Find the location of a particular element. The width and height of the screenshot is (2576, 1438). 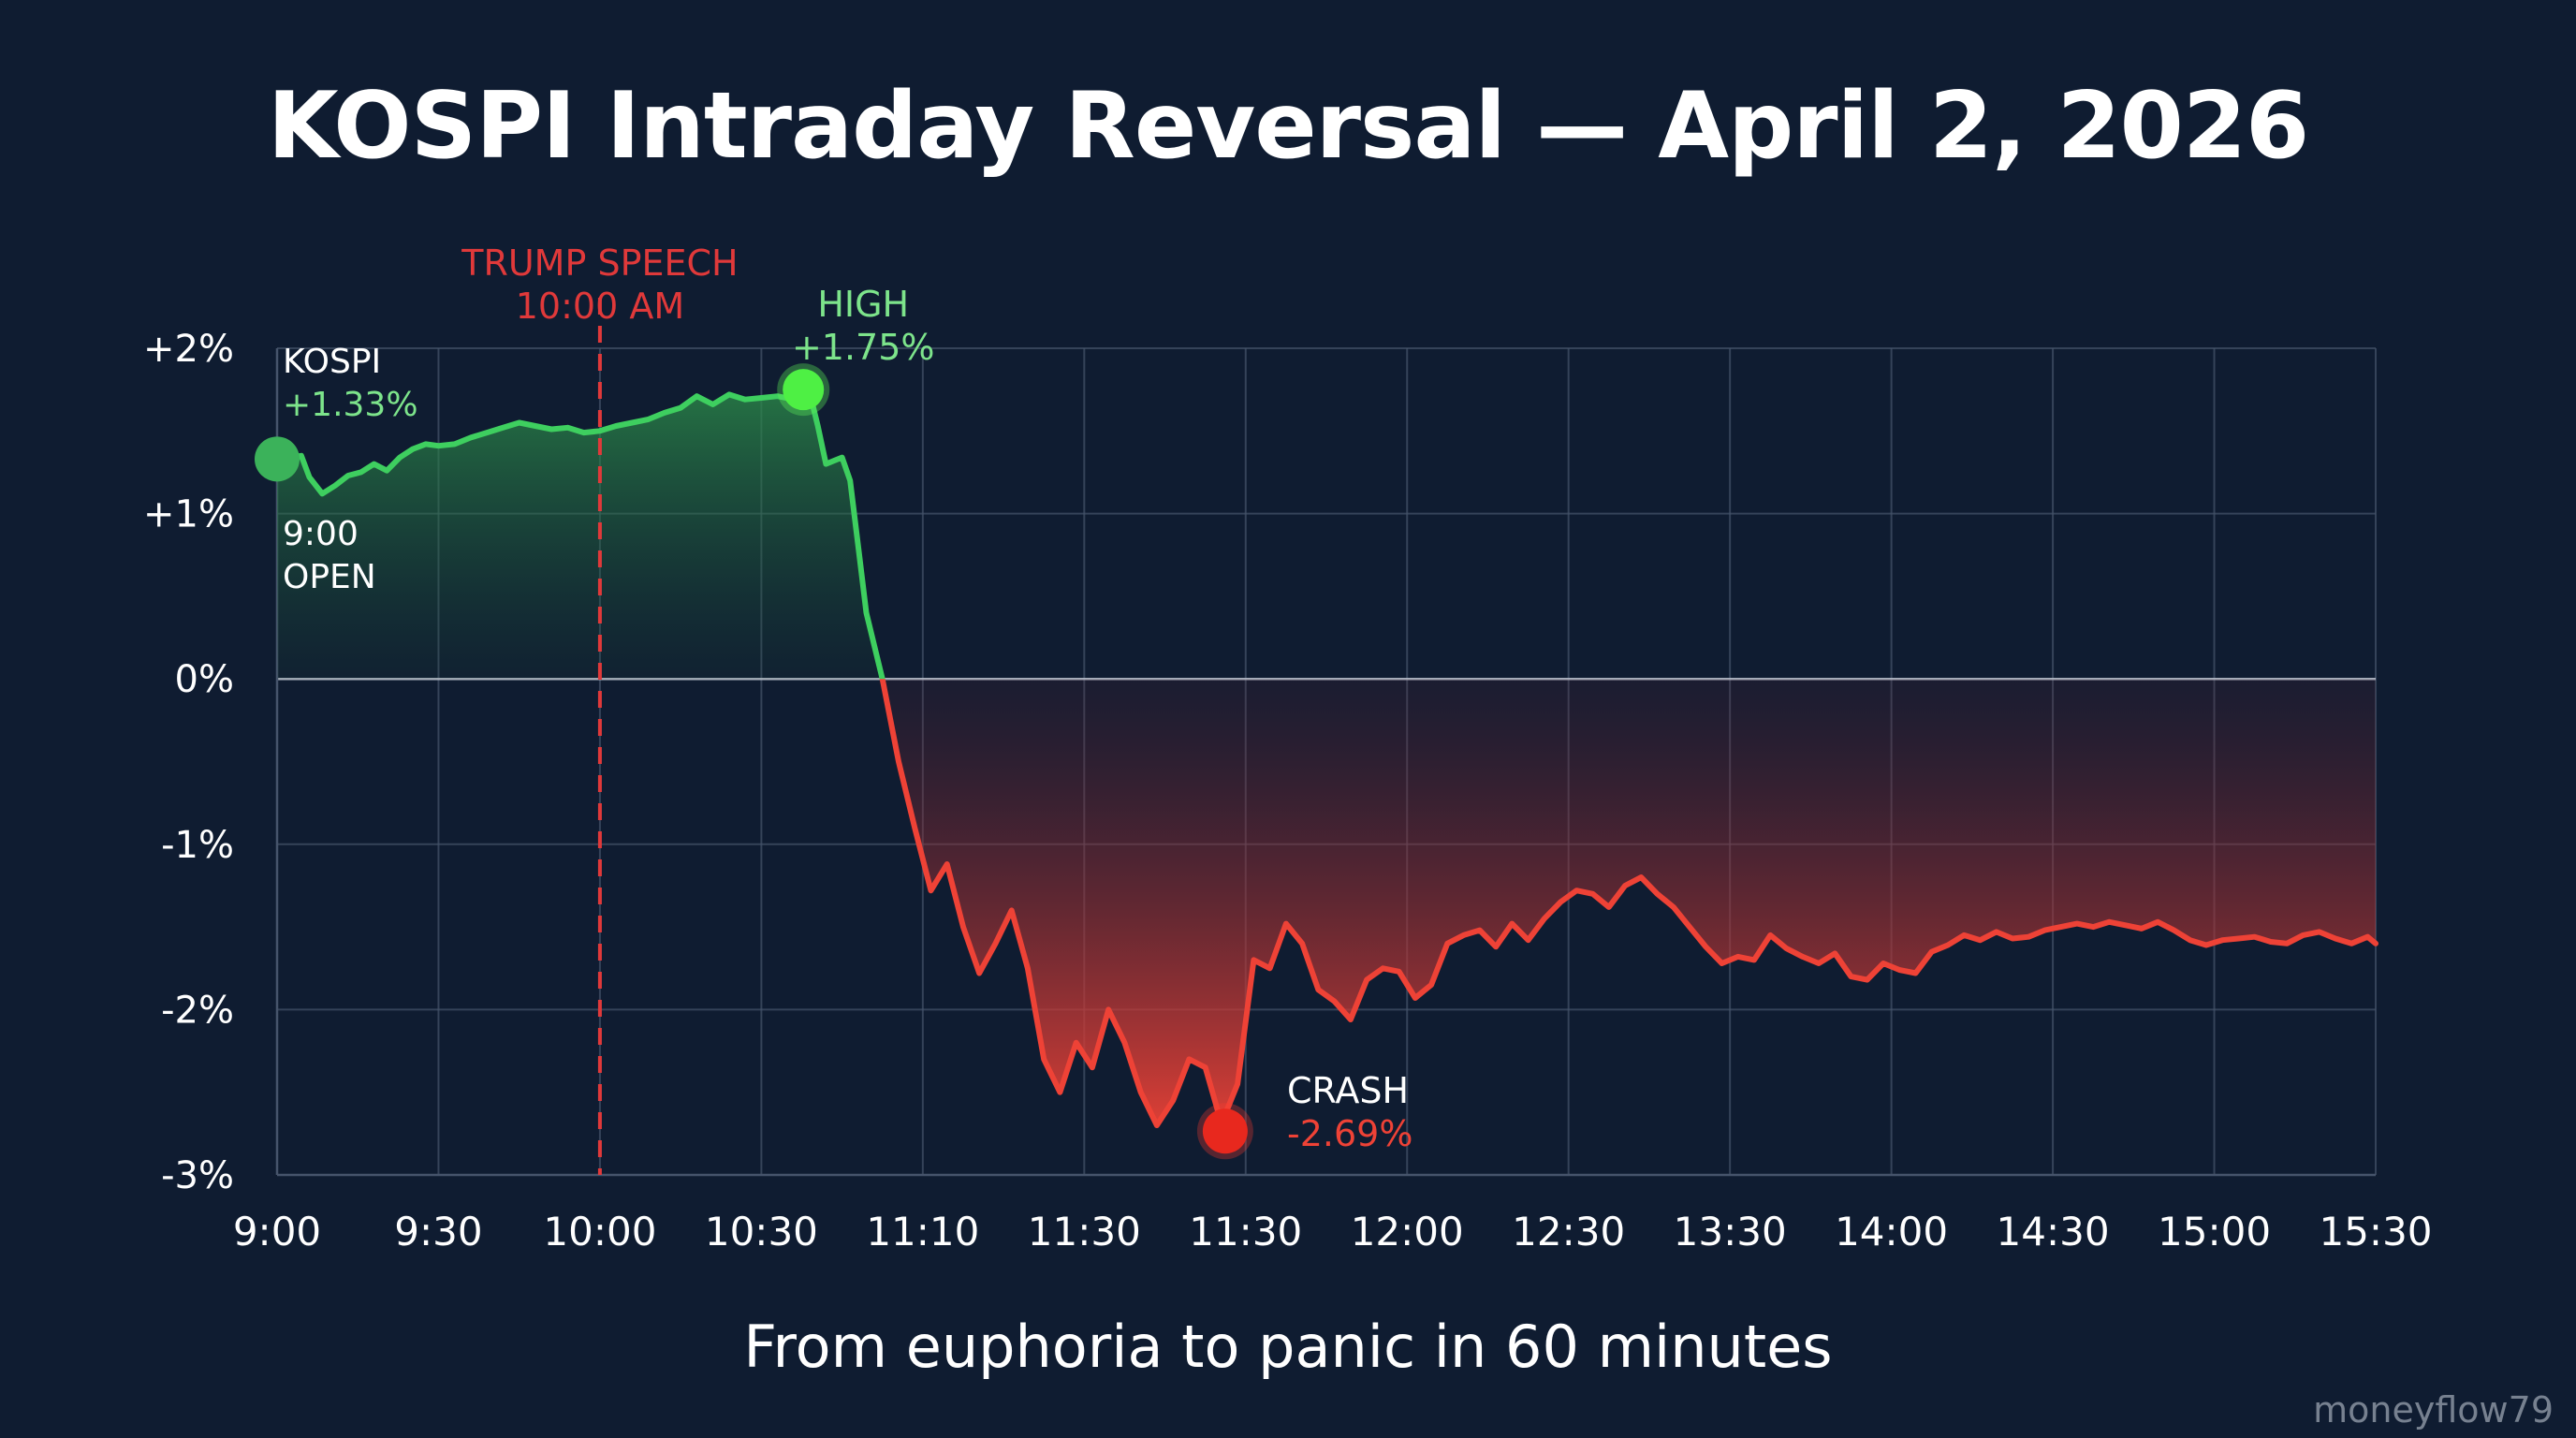

x-tick-label: 14:00 is located at coordinates (1891, 1232).